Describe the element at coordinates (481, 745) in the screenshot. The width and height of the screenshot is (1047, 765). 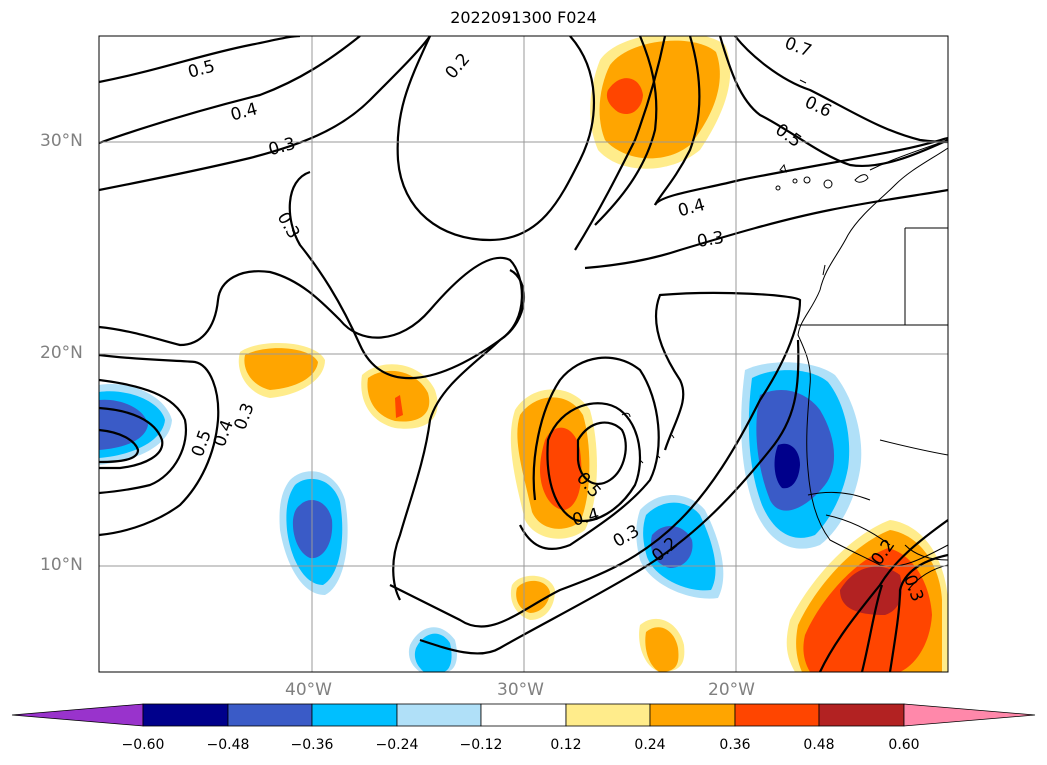
I see `colorbar-tick: −0.12` at that location.